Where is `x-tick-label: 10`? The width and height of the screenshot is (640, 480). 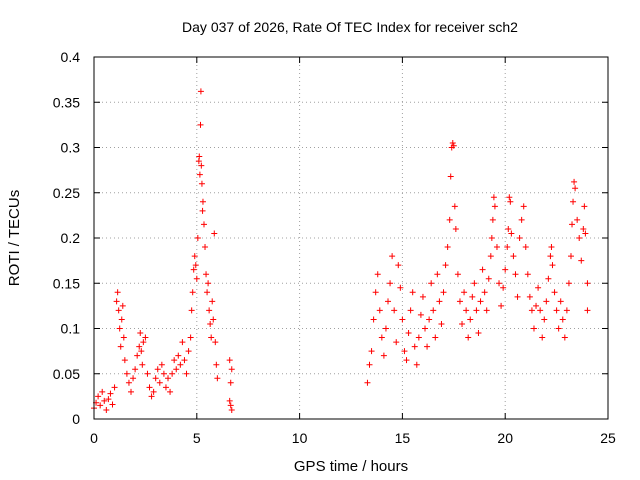 x-tick-label: 10 is located at coordinates (300, 438).